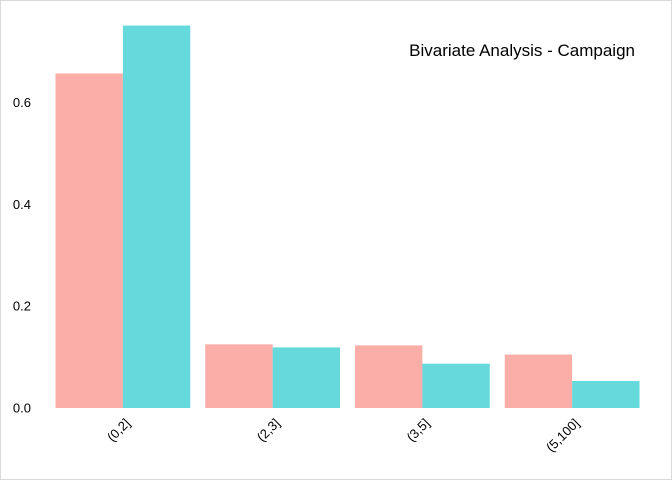 This screenshot has width=672, height=481. What do you see at coordinates (22, 255) in the screenshot?
I see `y-axis-tick-labels: 0.0 0.2 0.4 0.6` at bounding box center [22, 255].